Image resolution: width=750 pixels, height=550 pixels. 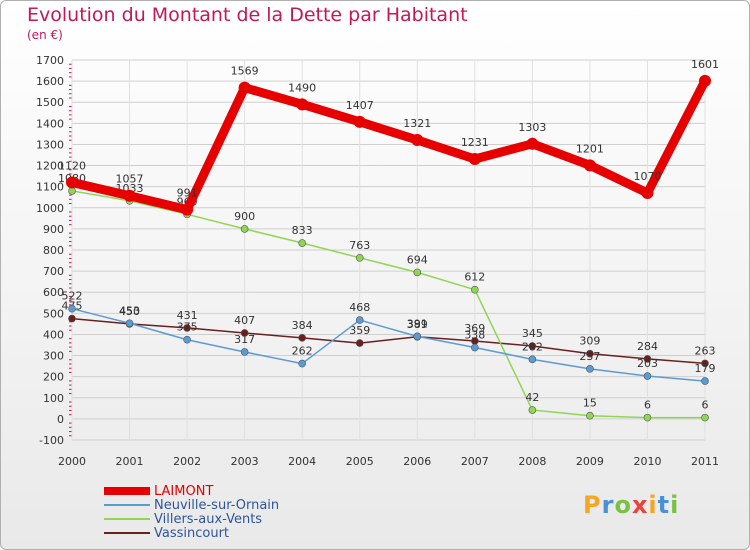 I want to click on data-label: 1601, so click(x=705, y=64).